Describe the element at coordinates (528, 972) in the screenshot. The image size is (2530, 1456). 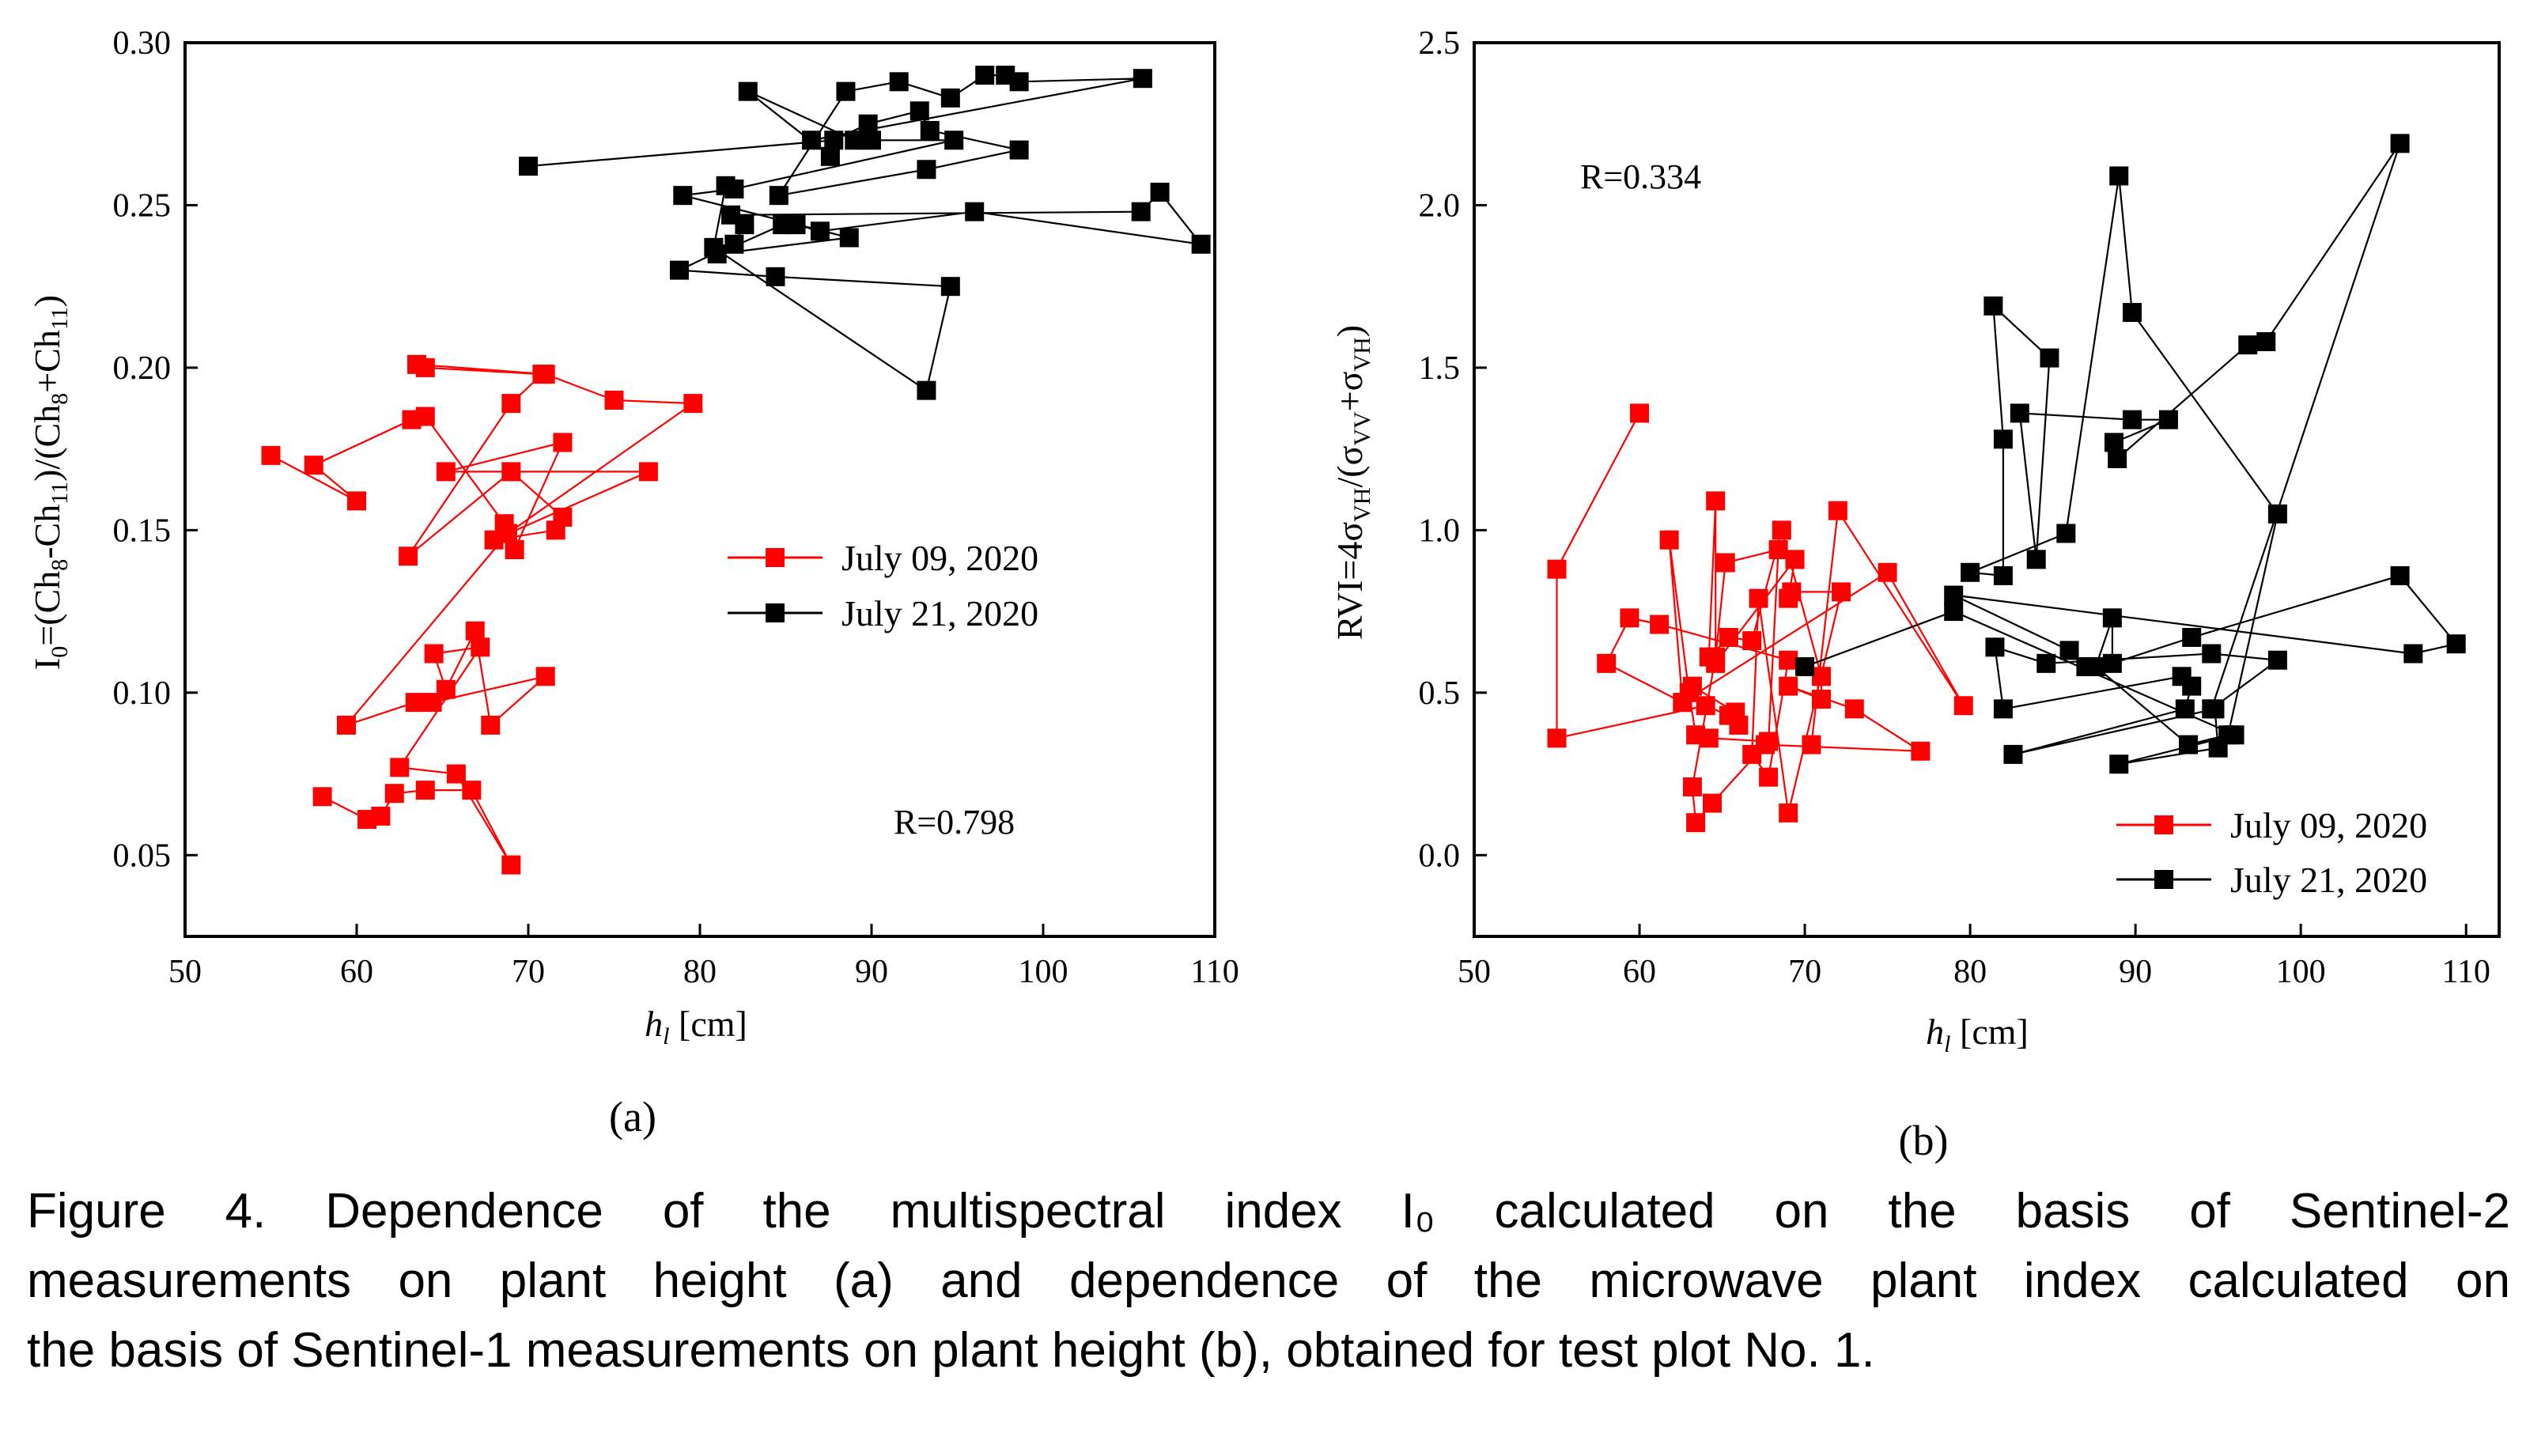
I see `panel-a-x-tick-label: 70` at that location.